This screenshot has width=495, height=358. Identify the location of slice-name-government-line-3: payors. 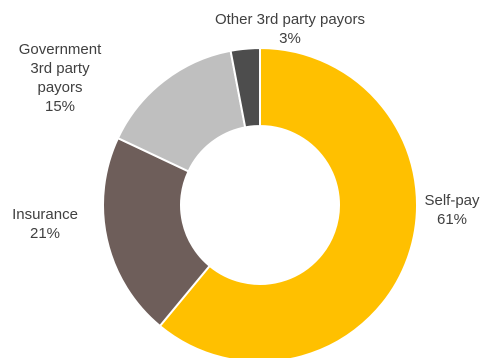
(60, 87).